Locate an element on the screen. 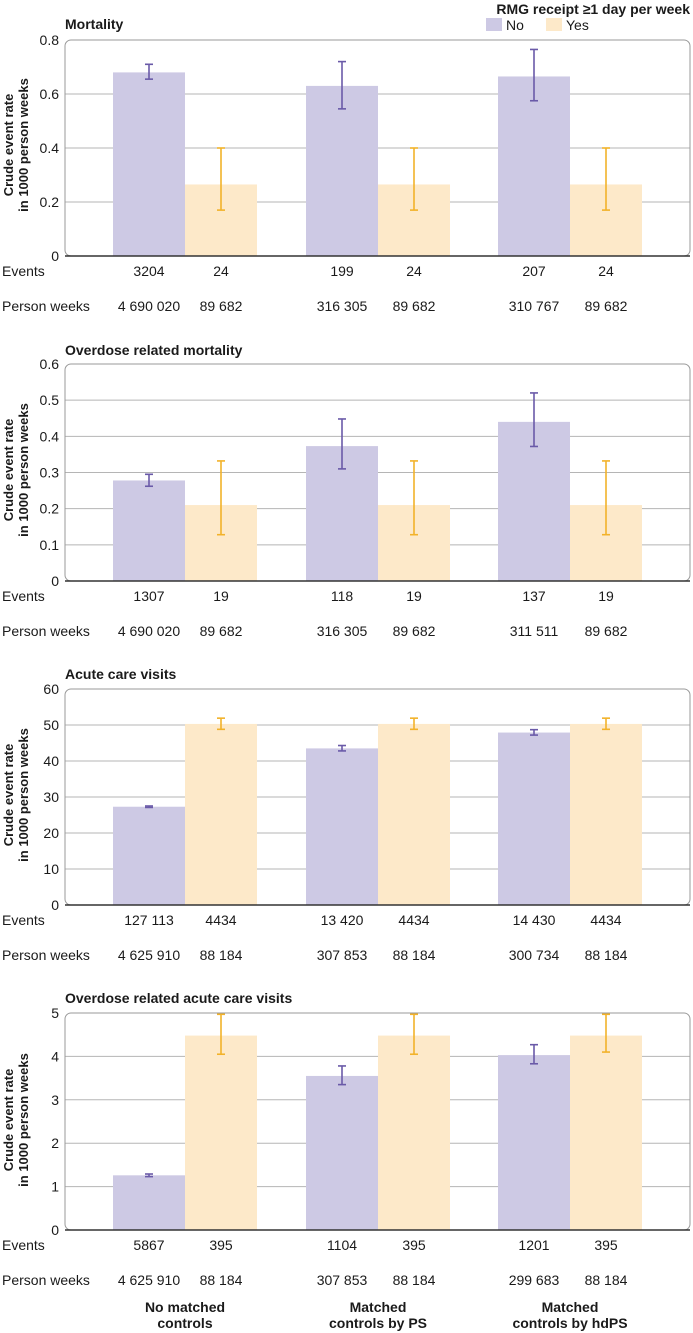  y-tick-label: 0.5 is located at coordinates (50, 400).